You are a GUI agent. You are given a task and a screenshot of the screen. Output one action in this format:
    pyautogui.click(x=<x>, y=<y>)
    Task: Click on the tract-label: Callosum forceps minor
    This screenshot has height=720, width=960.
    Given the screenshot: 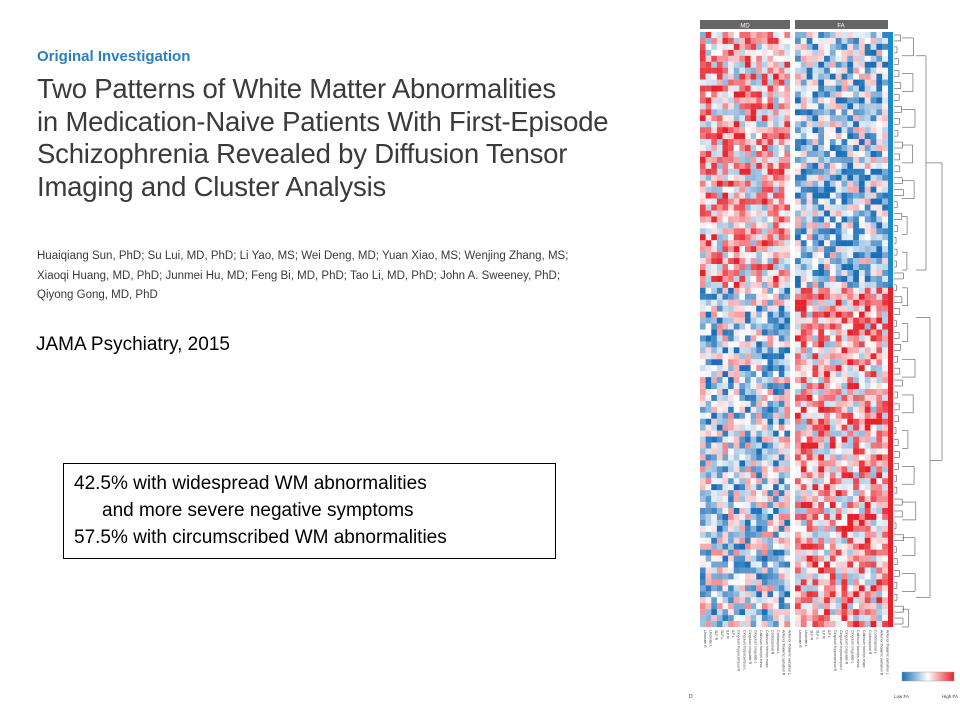 What is the action you would take?
    pyautogui.click(x=858, y=649)
    